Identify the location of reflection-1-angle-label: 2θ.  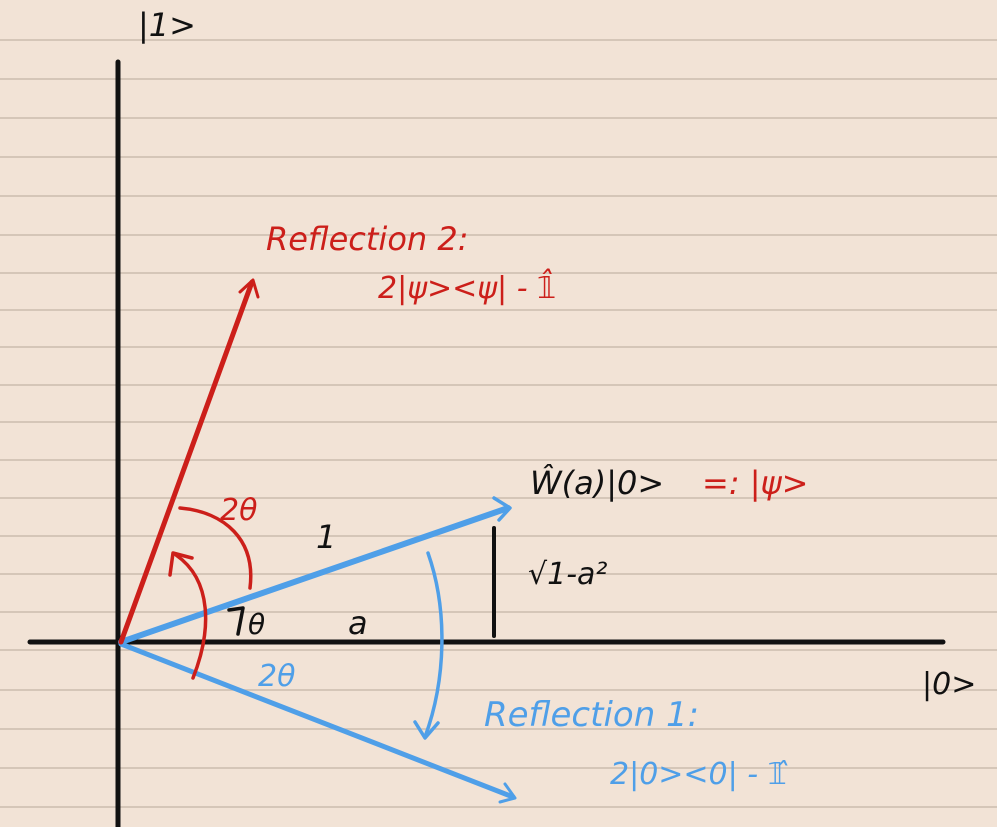
(276, 676).